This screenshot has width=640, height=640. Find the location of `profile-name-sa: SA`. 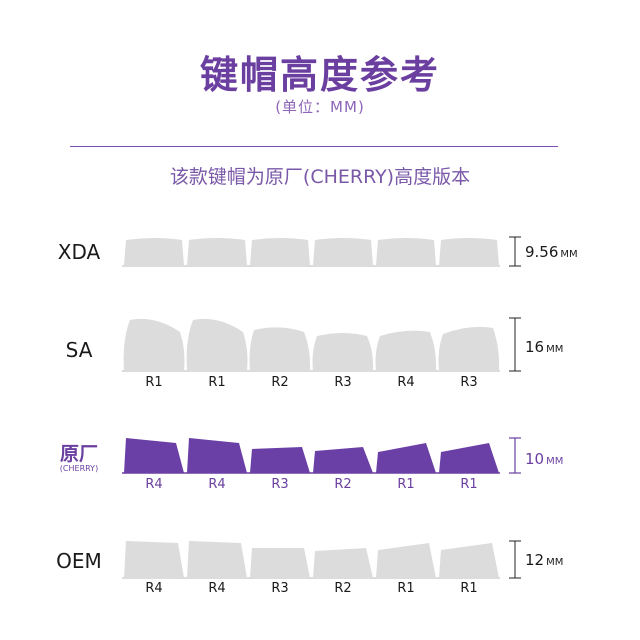

profile-name-sa: SA is located at coordinates (79, 350).